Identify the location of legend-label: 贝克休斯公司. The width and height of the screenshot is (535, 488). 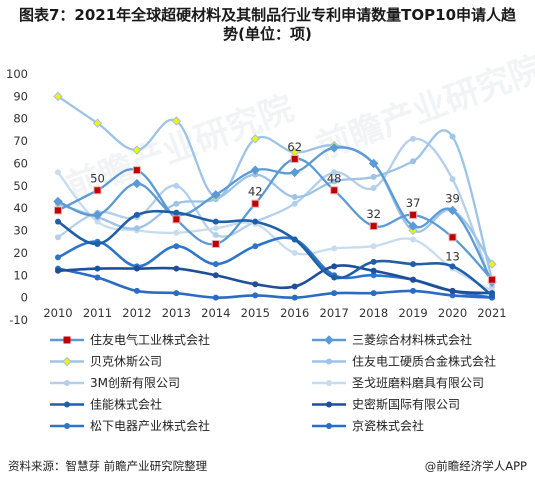
(126, 362).